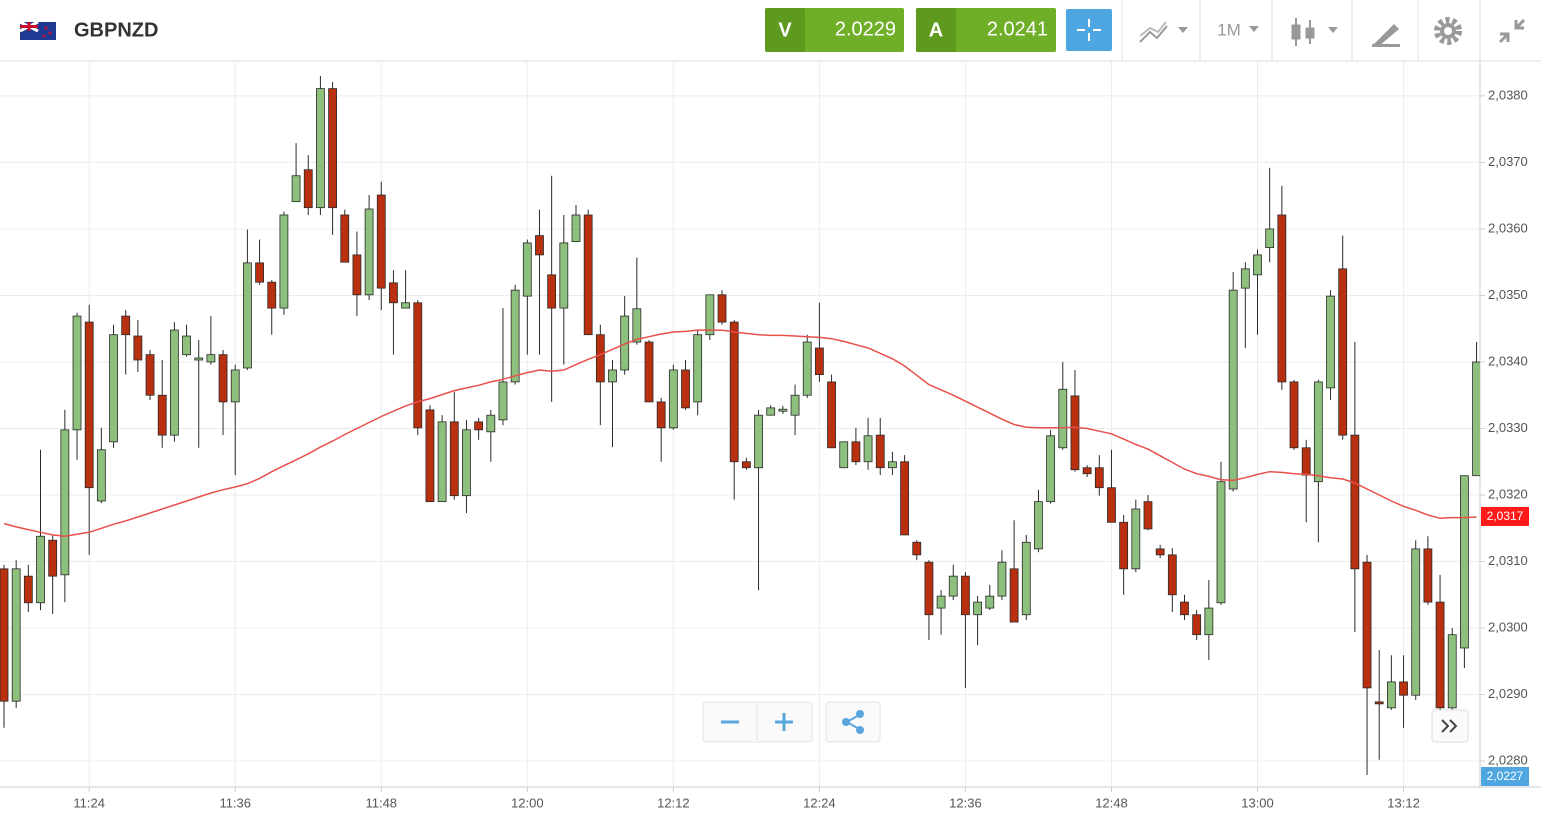 This screenshot has width=1541, height=826. Describe the element at coordinates (757, 722) in the screenshot. I see `zoom-controls` at that location.